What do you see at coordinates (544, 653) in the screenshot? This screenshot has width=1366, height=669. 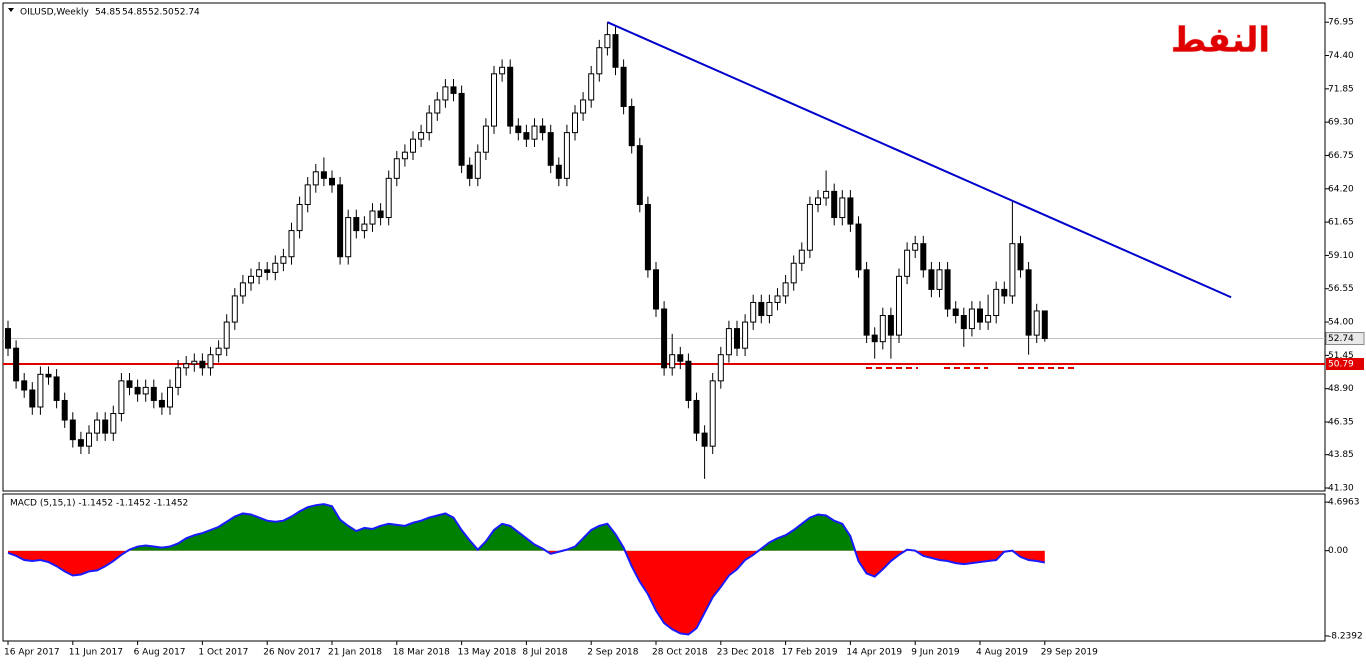 I see `x-tick-label: 8 Jul 2018` at bounding box center [544, 653].